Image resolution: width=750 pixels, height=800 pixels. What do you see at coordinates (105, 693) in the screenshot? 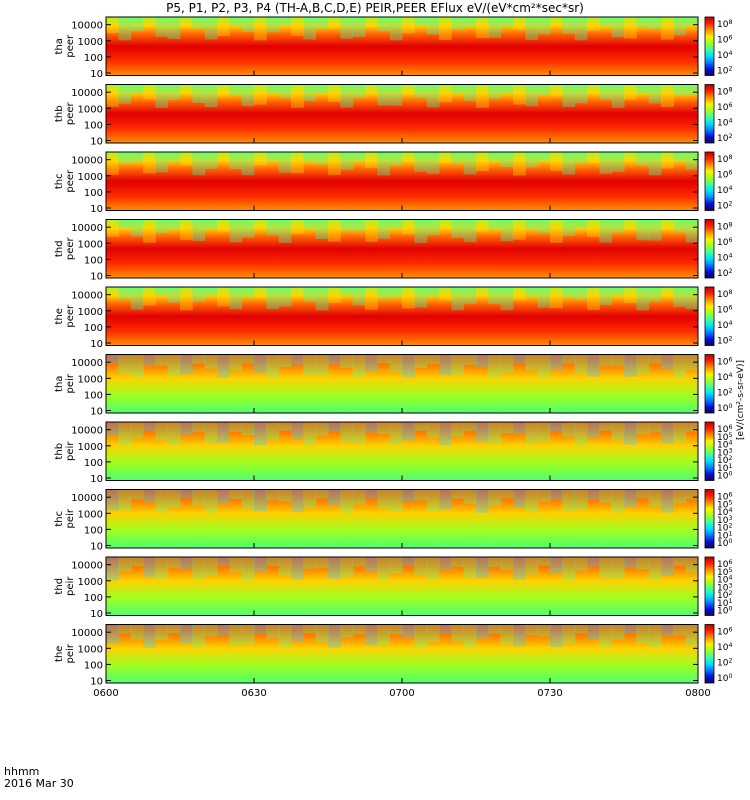
I see `x-tick-label: 0600` at bounding box center [105, 693].